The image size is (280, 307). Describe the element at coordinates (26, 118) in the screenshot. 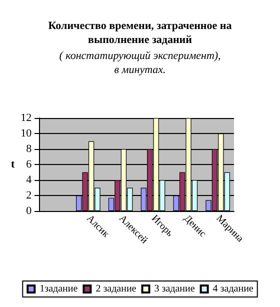

I see `y-tick-label: 12` at that location.